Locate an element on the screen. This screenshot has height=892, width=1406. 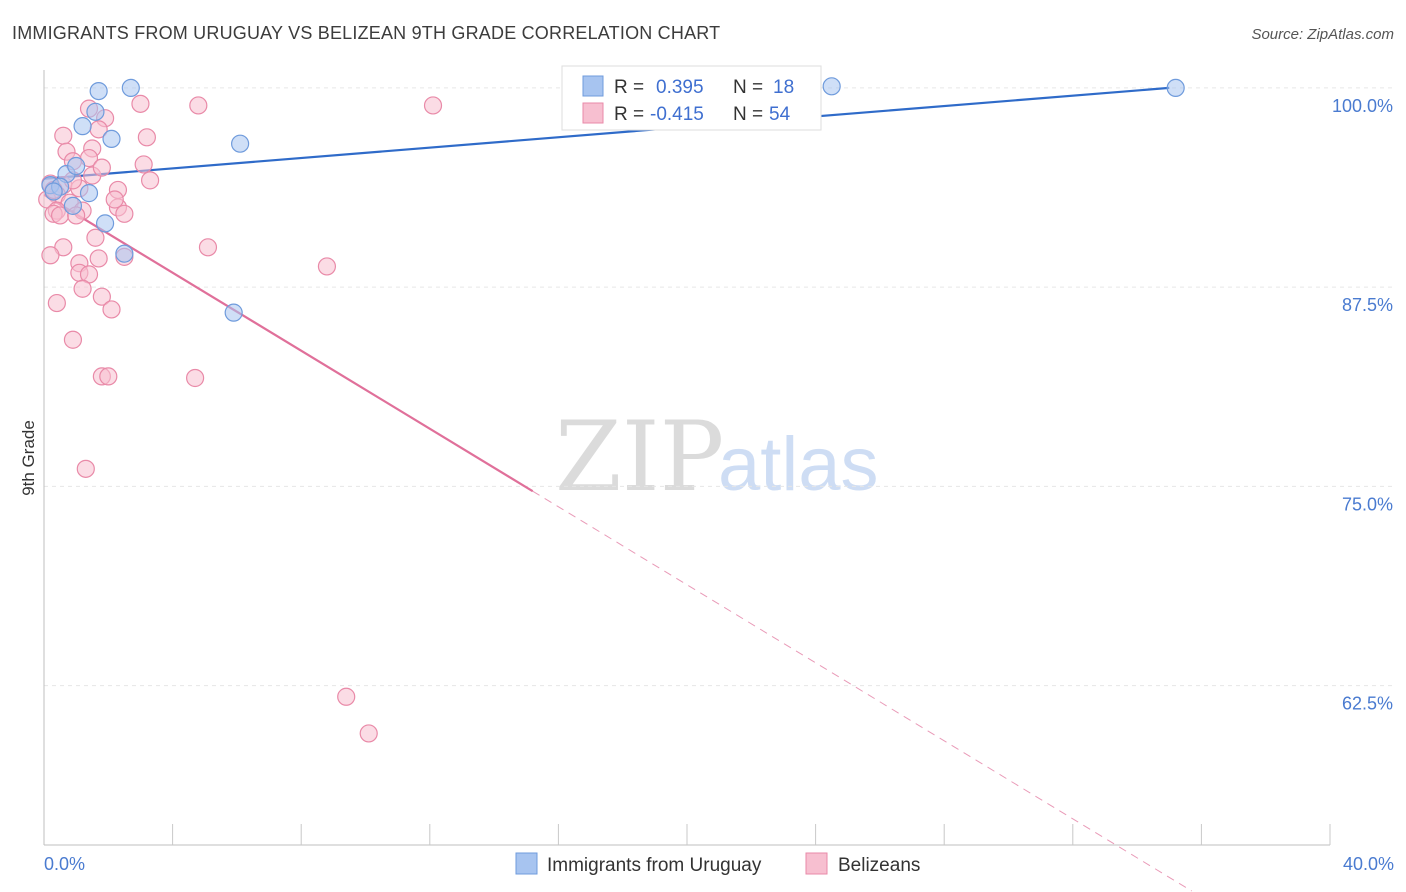
y-tick-label-0: 100.0% is located at coordinates (1362, 106).